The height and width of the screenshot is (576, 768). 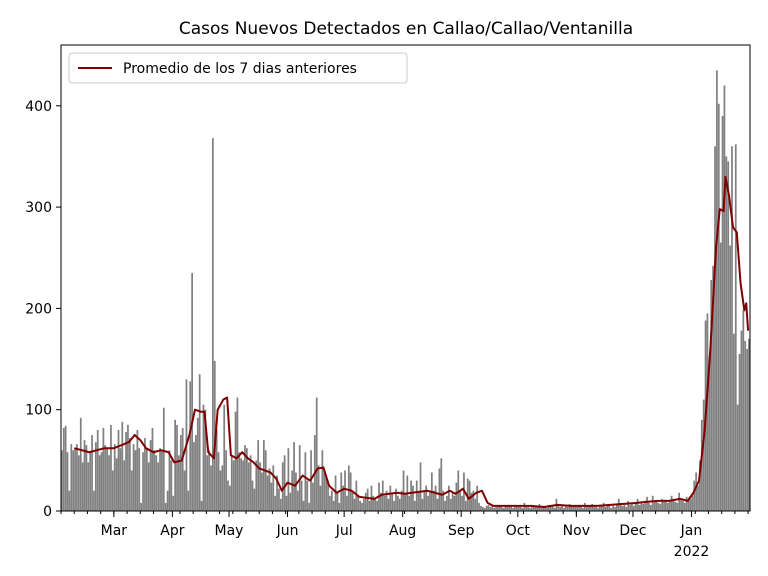 I want to click on x-tick-label: Dec, so click(x=632, y=531).